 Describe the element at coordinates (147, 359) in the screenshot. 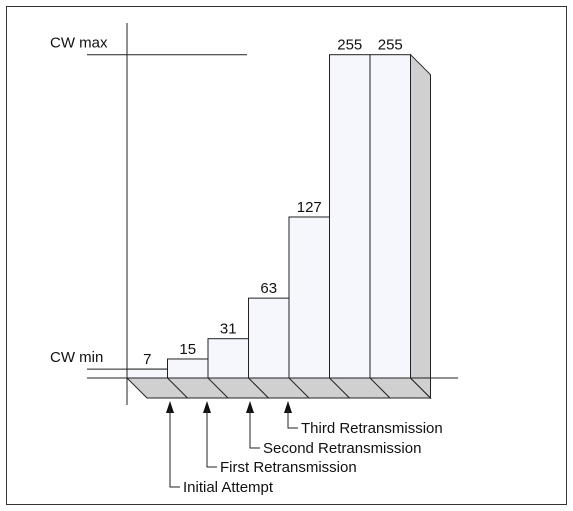

I see `value-label: 7` at that location.